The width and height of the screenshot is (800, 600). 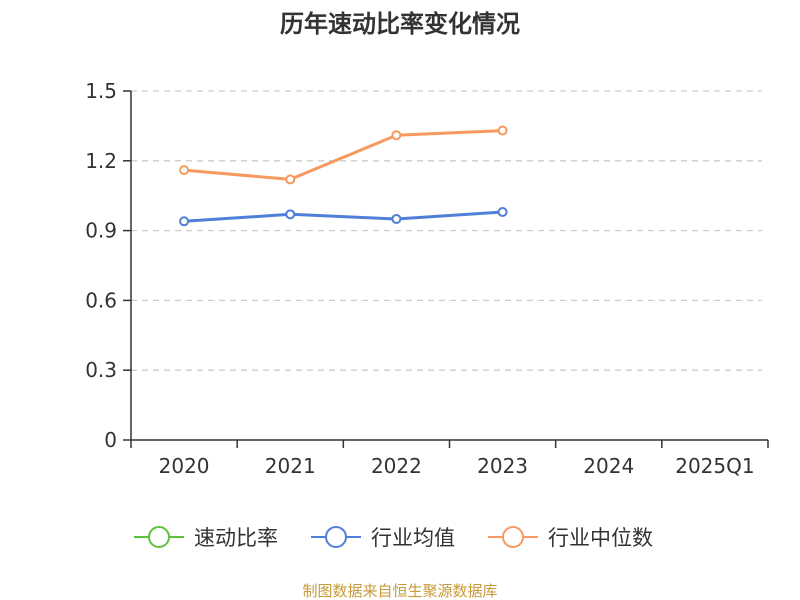 I want to click on legend-label: 行业均值, so click(x=413, y=538).